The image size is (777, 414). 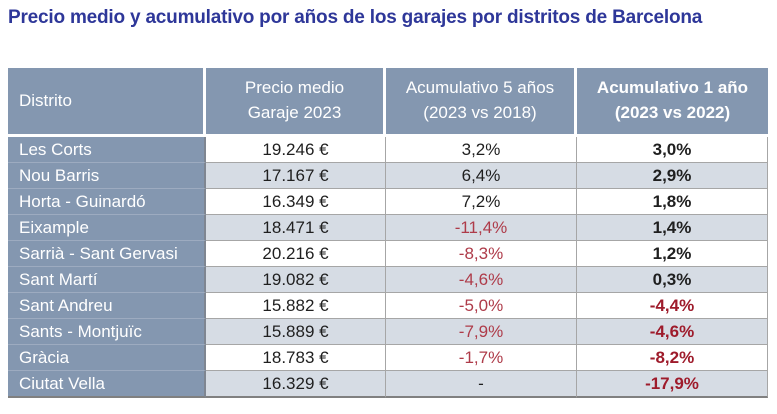 What do you see at coordinates (672, 384) in the screenshot?
I see `acum1-cell: -17,9%` at bounding box center [672, 384].